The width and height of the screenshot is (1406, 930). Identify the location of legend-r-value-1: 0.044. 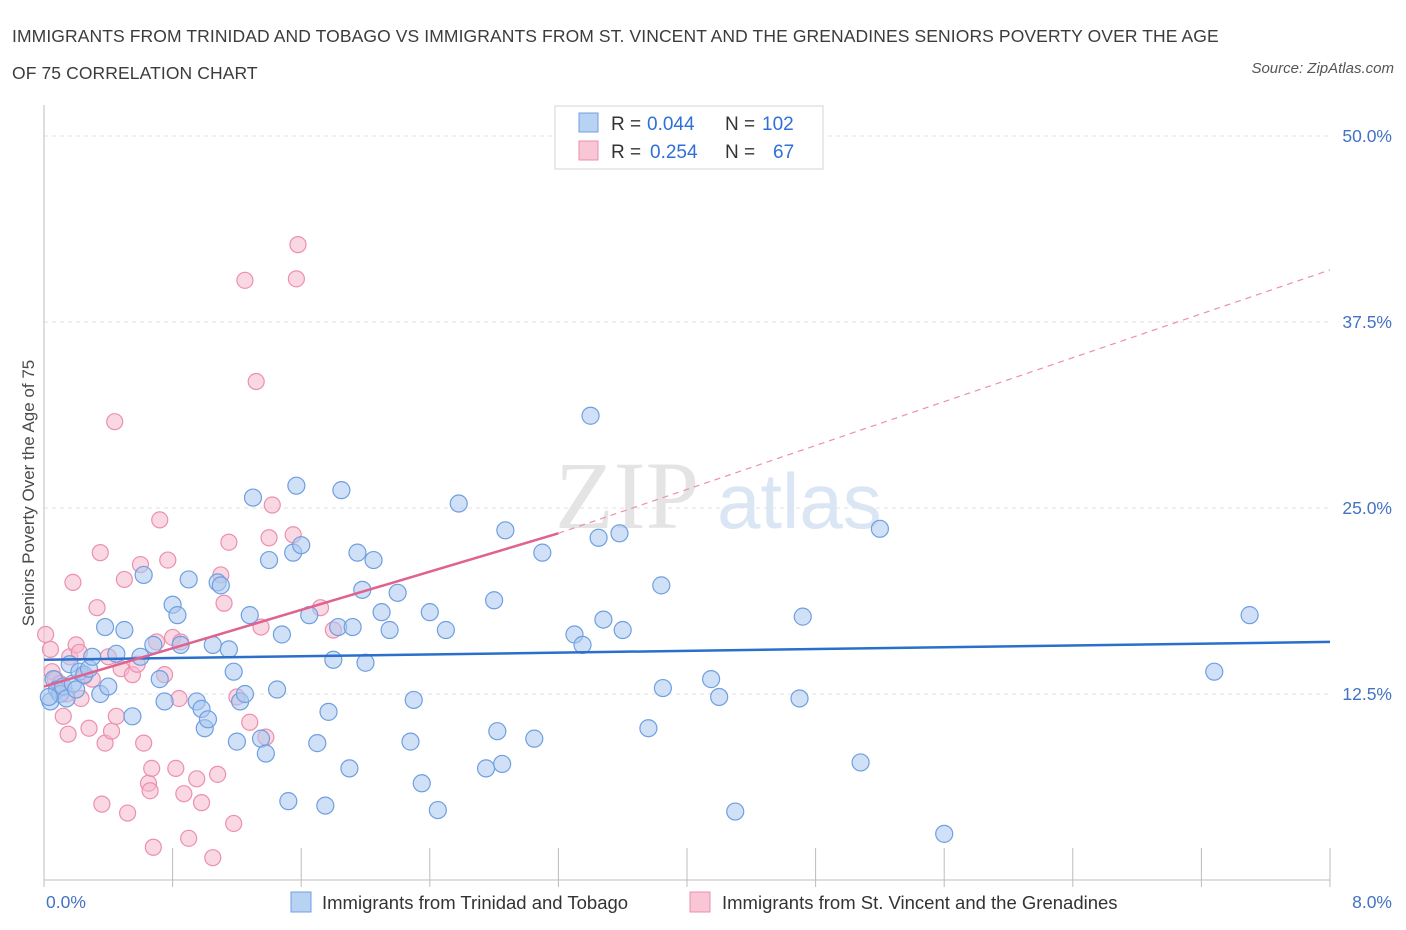
(671, 124).